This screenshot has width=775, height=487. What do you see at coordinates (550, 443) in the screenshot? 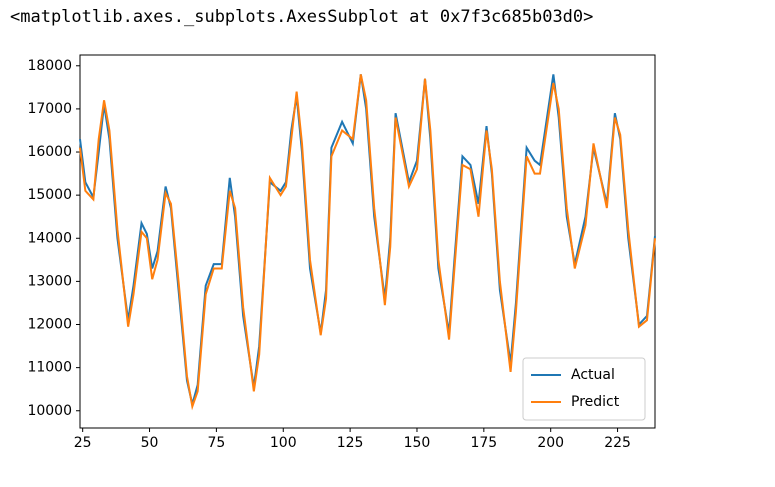
I see `x-tick-label: 200` at bounding box center [550, 443].